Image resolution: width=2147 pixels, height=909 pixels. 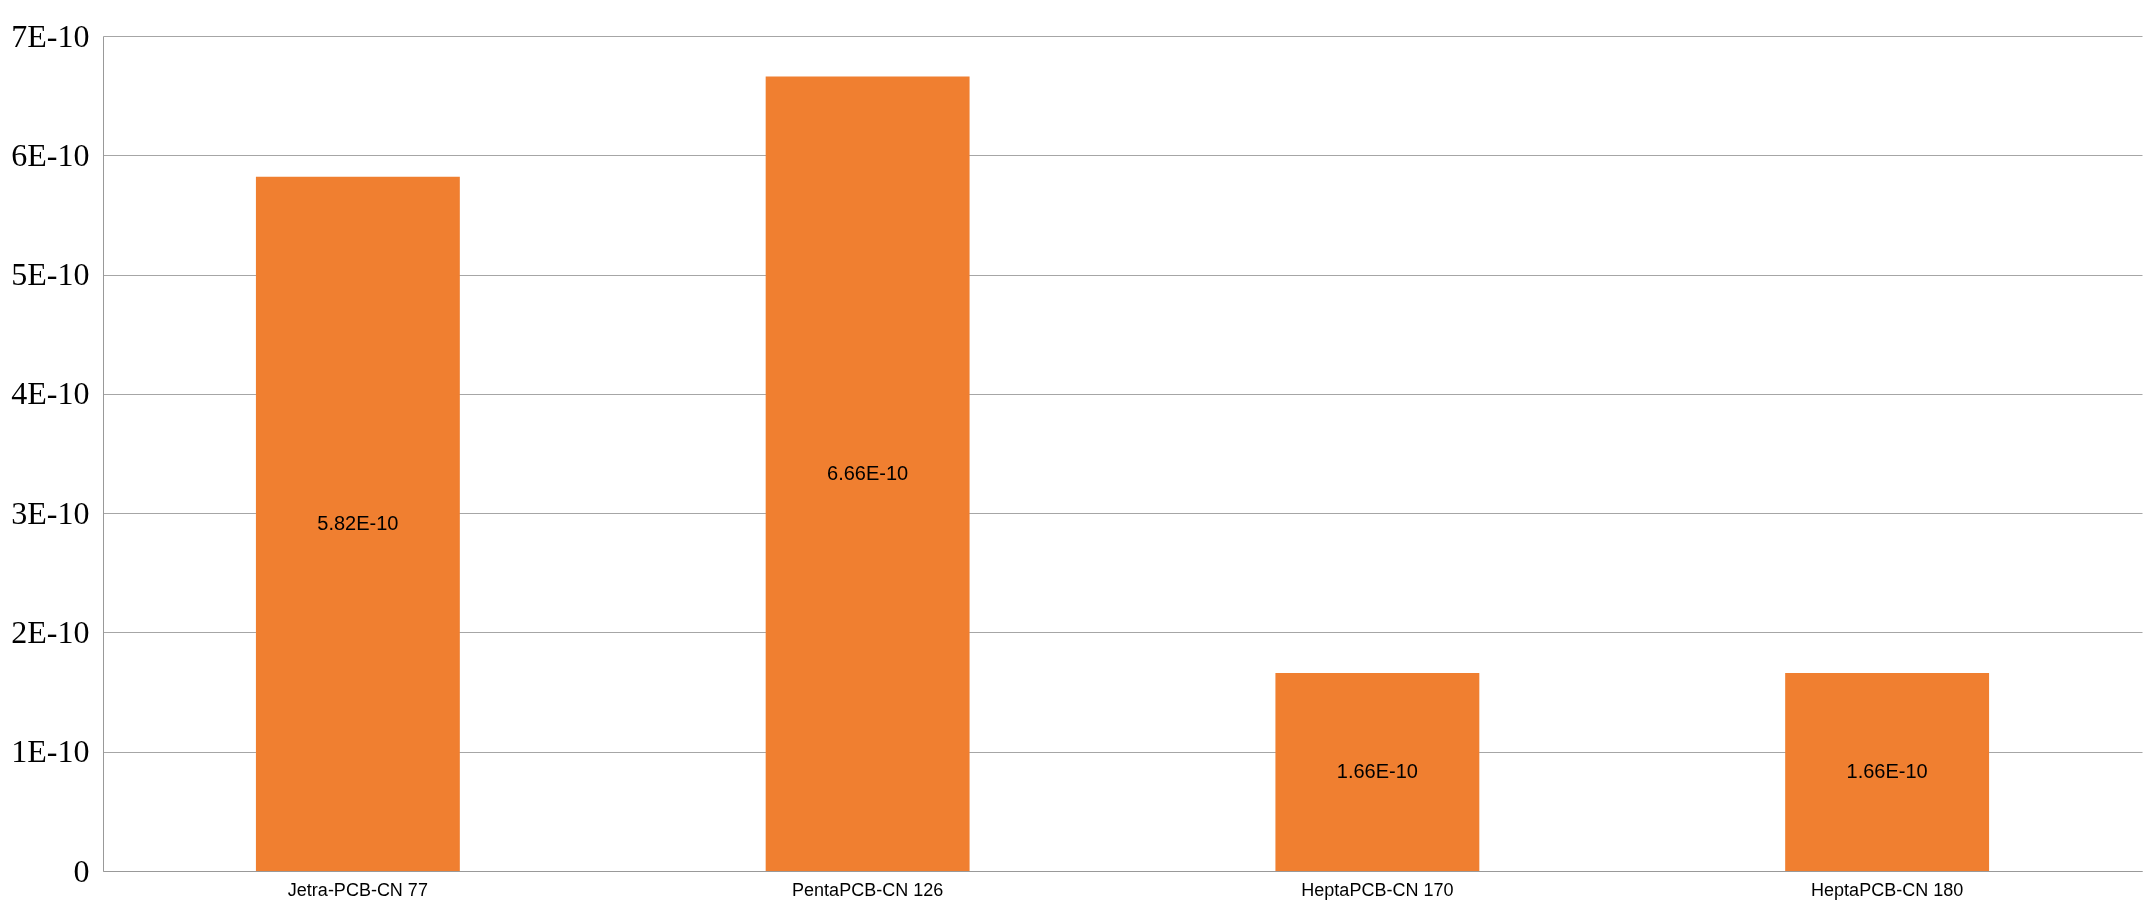 What do you see at coordinates (1377, 889) in the screenshot?
I see `x-tick-label: HeptaPCB-CN 170` at bounding box center [1377, 889].